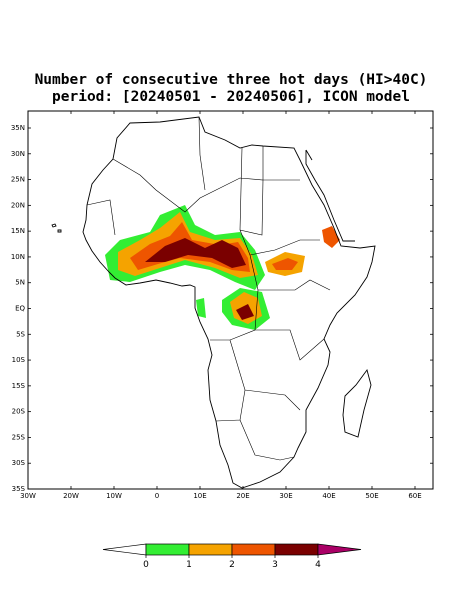 The image size is (463, 600). Describe the element at coordinates (19, 437) in the screenshot. I see `lat-label: 25S` at that location.